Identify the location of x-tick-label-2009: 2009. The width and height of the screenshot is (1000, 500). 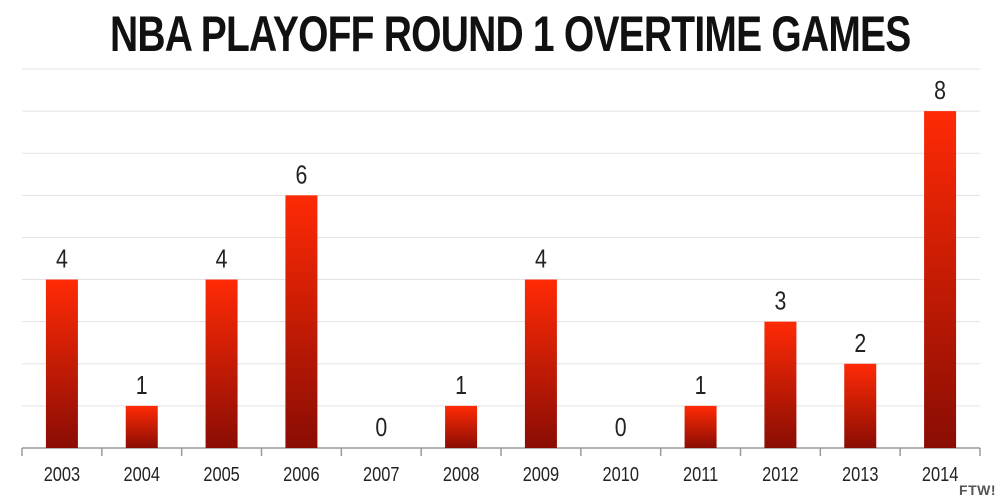
(541, 473).